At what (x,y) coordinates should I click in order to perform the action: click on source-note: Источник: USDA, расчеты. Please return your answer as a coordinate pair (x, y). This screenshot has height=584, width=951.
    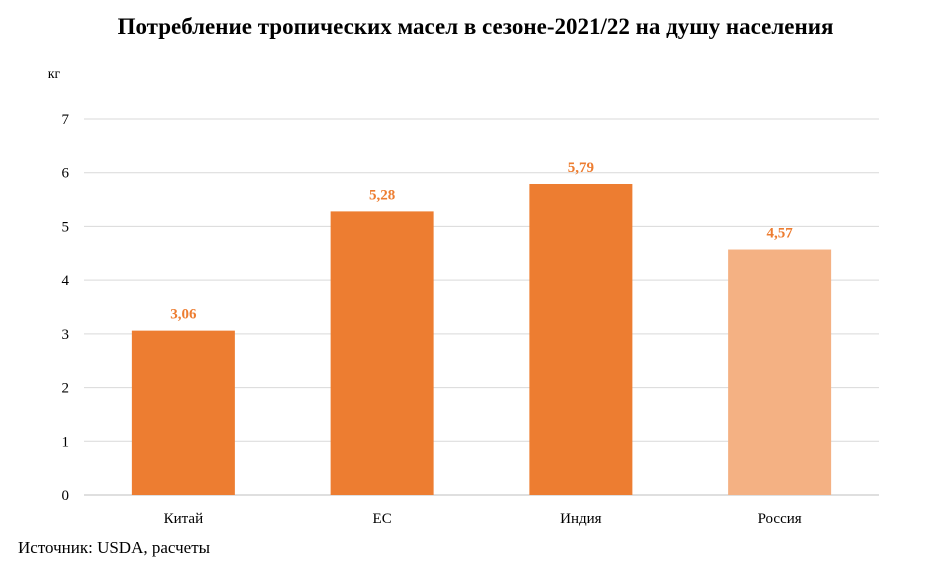
    Looking at the image, I should click on (114, 547).